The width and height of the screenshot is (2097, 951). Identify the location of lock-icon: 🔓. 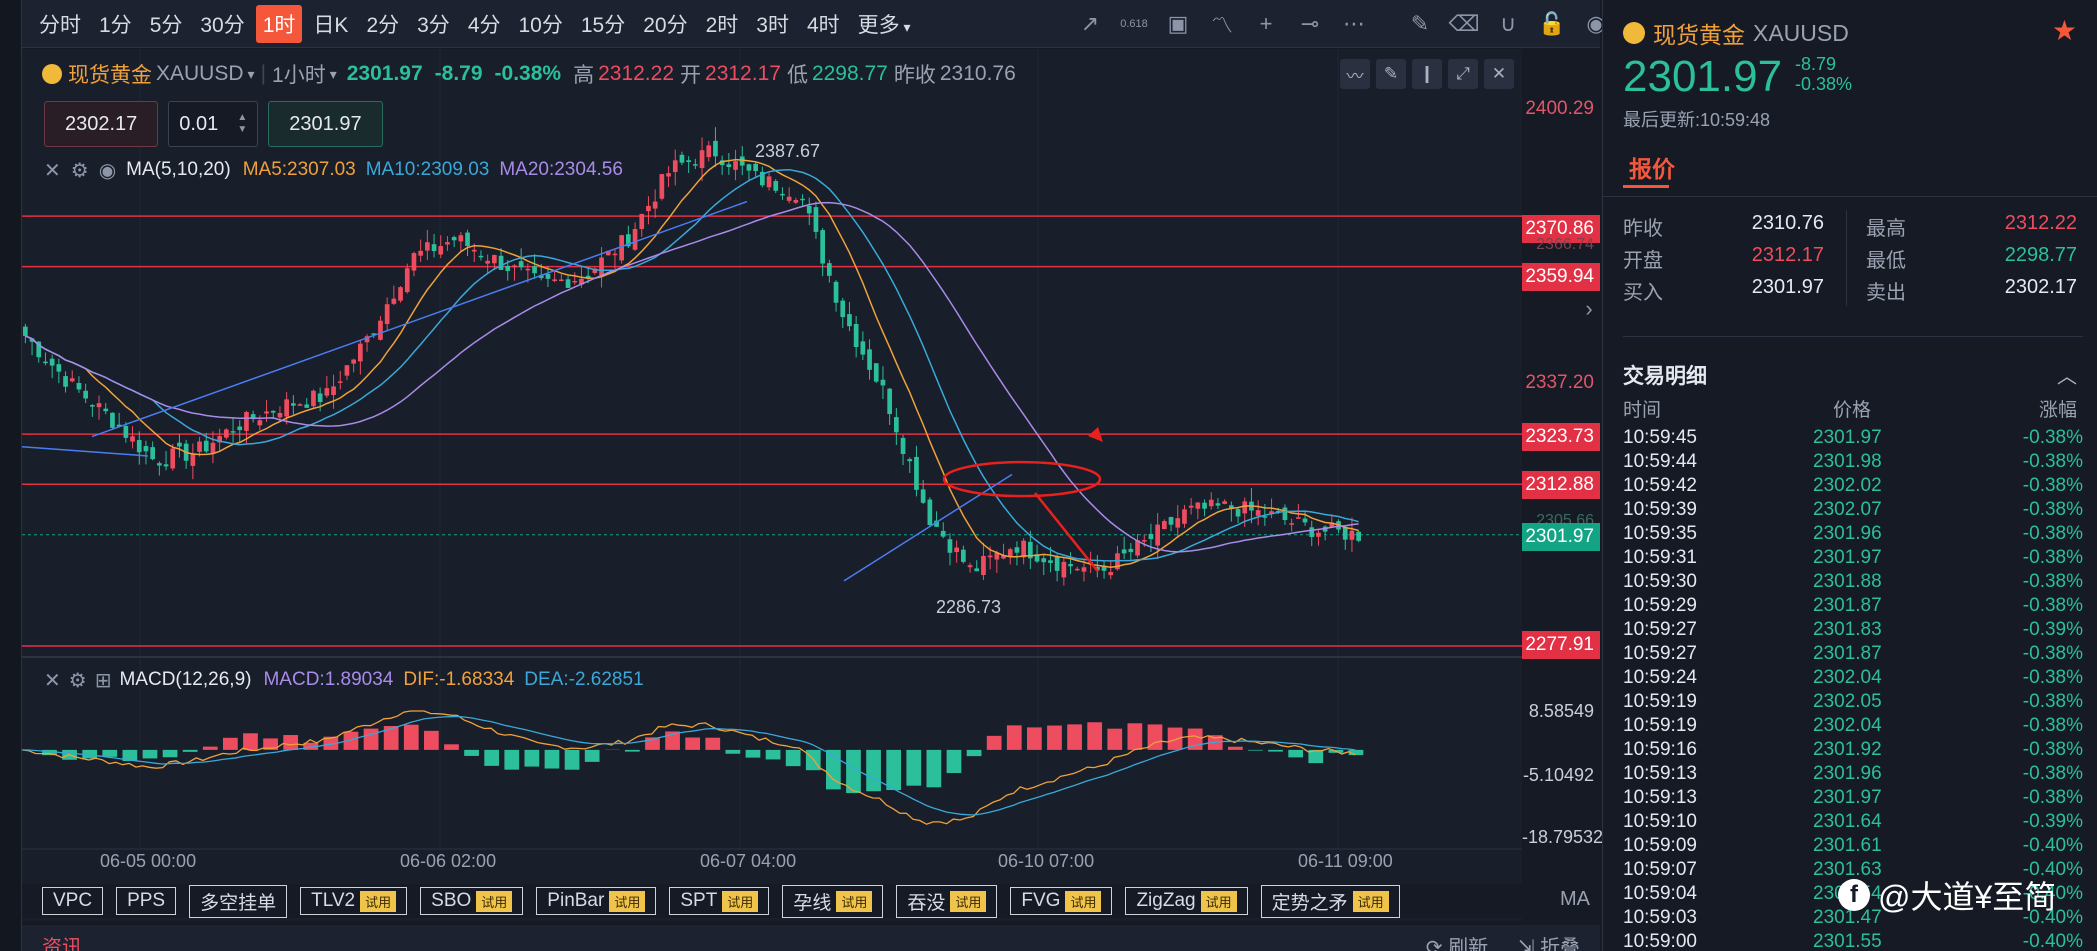
(1552, 23).